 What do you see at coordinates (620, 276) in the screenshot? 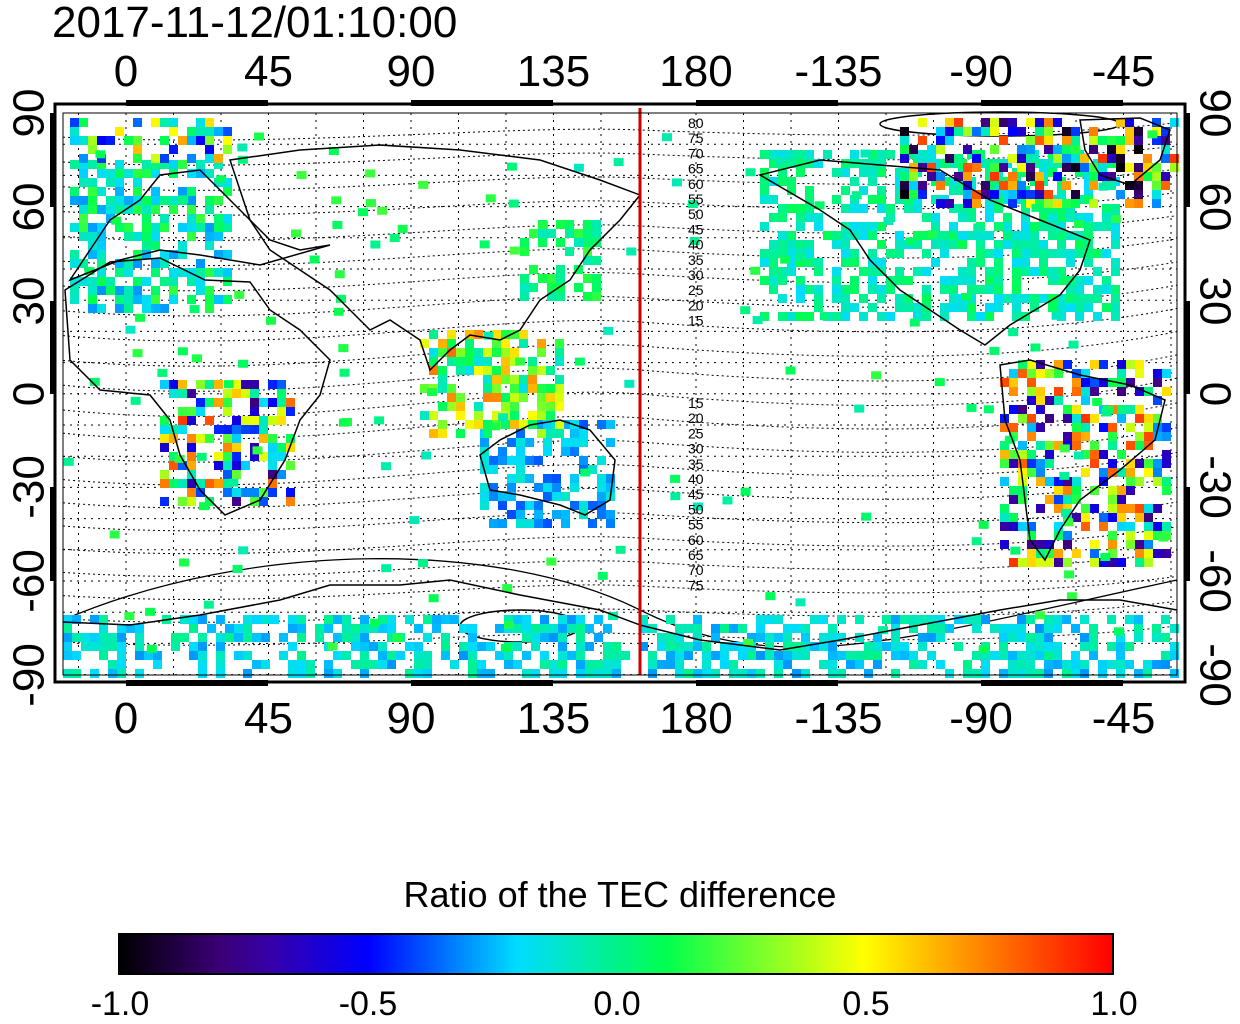
I see `contour-line` at bounding box center [620, 276].